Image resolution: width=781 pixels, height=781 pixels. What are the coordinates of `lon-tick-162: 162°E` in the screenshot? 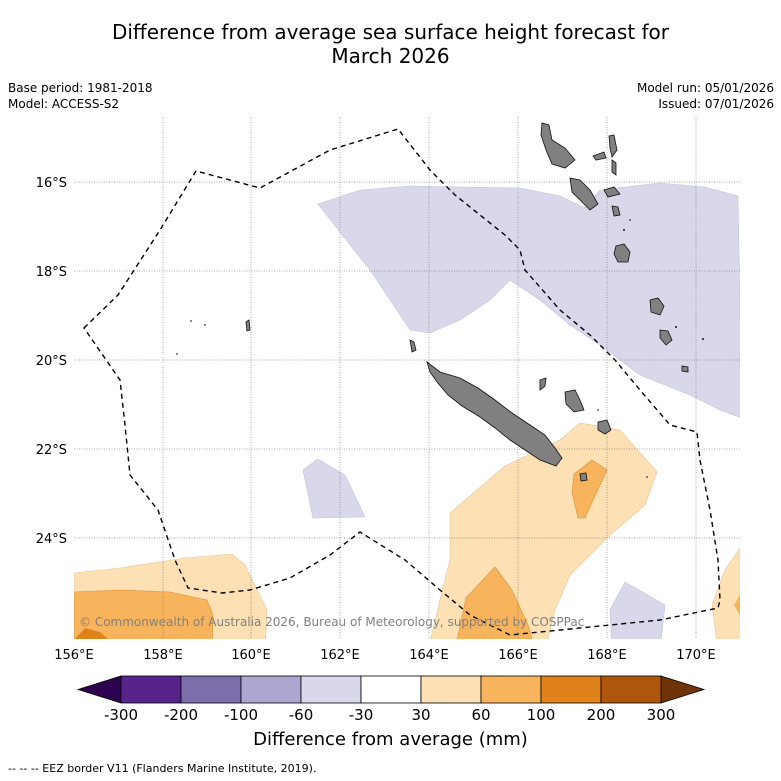 It's located at (340, 655).